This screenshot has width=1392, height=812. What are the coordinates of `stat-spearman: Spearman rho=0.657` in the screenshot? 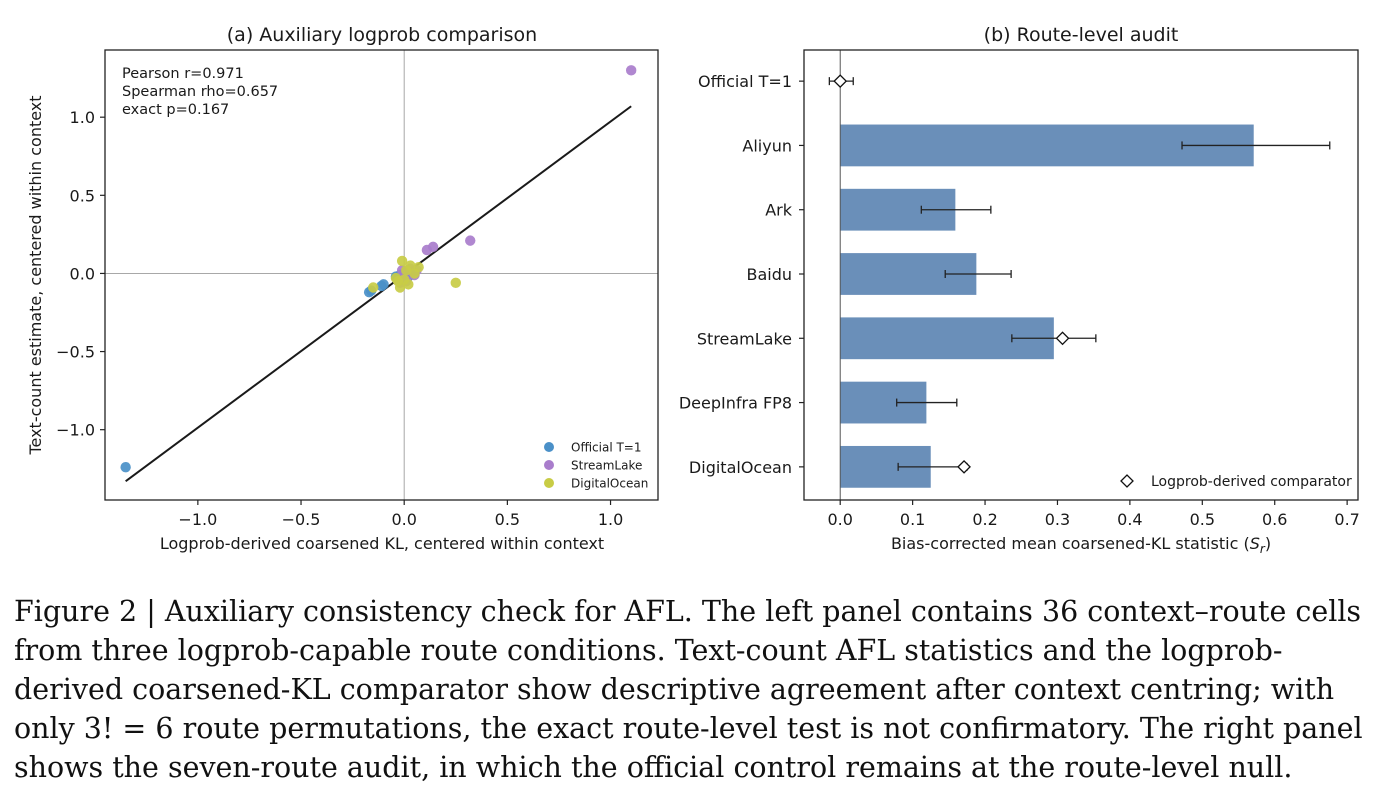 It's located at (200, 92).